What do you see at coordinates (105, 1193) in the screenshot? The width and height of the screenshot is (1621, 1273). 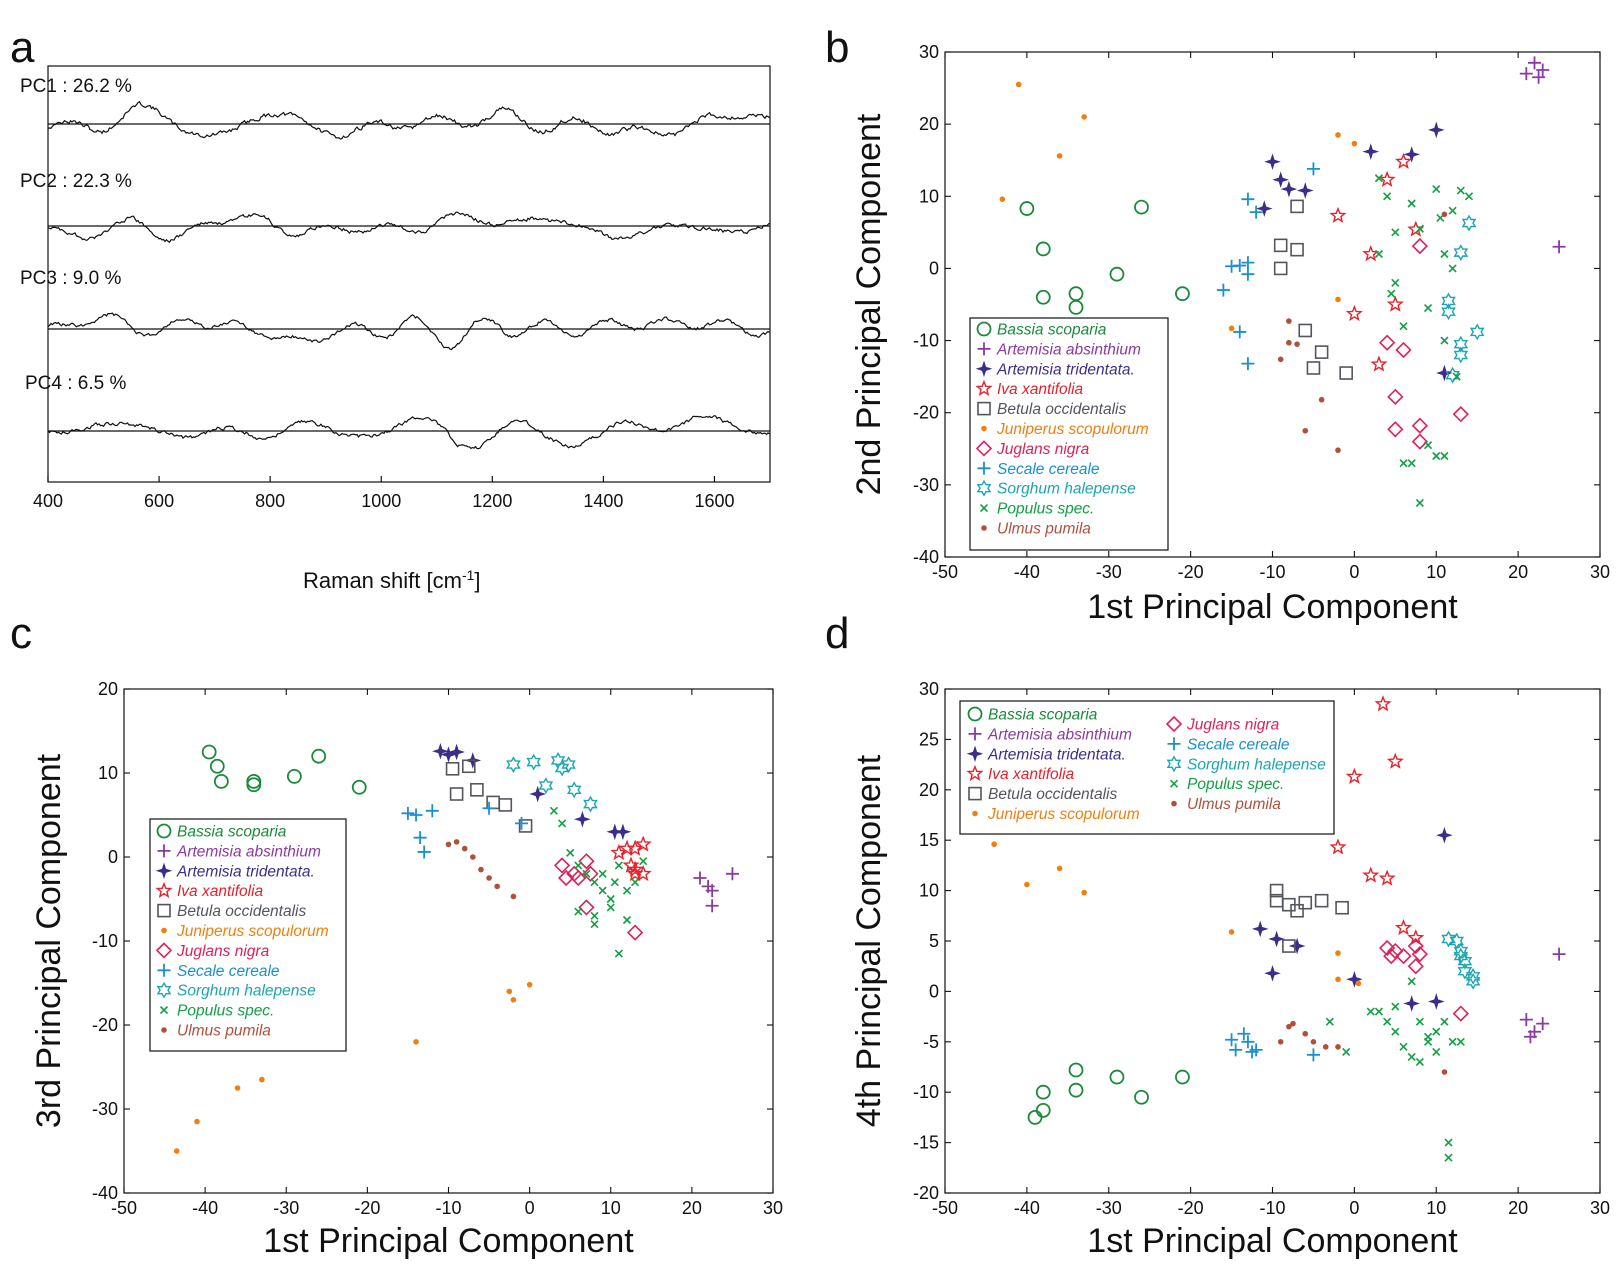 I see `panel-c-ytick-label: -40` at bounding box center [105, 1193].